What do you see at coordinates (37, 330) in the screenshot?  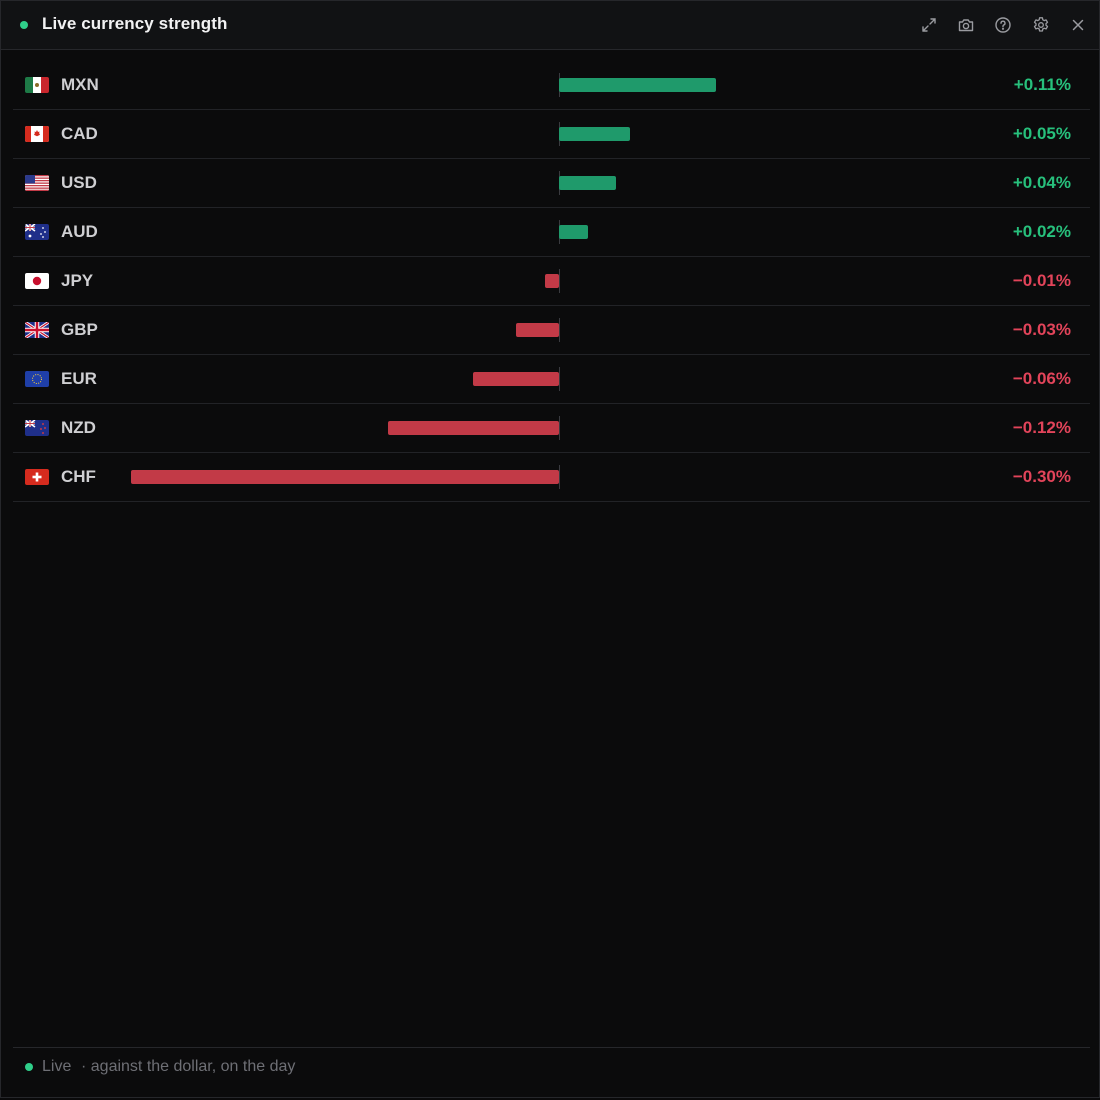 I see `gb-flag-icon` at bounding box center [37, 330].